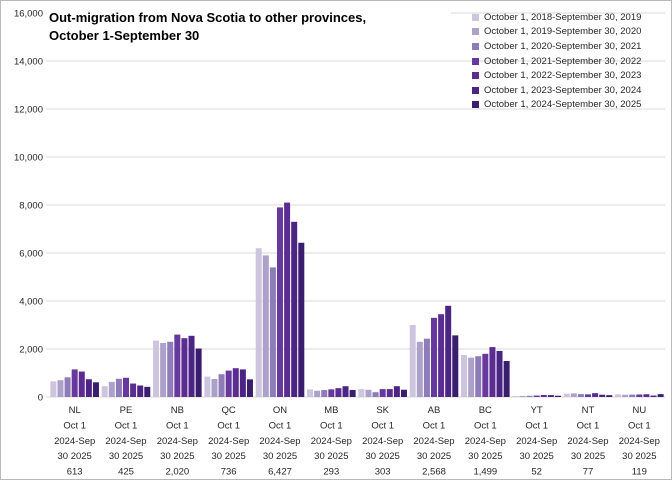  What do you see at coordinates (609, 396) in the screenshot?
I see `bar-NT-series7` at bounding box center [609, 396].